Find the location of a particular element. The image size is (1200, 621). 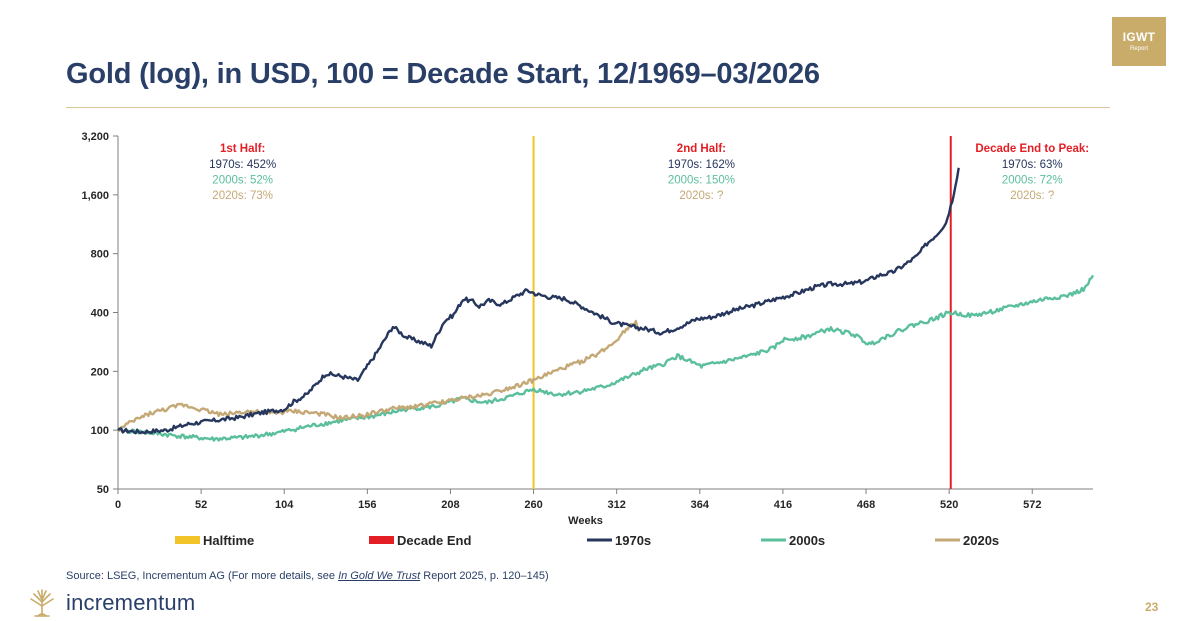

x-tick-label: 0 is located at coordinates (118, 505).